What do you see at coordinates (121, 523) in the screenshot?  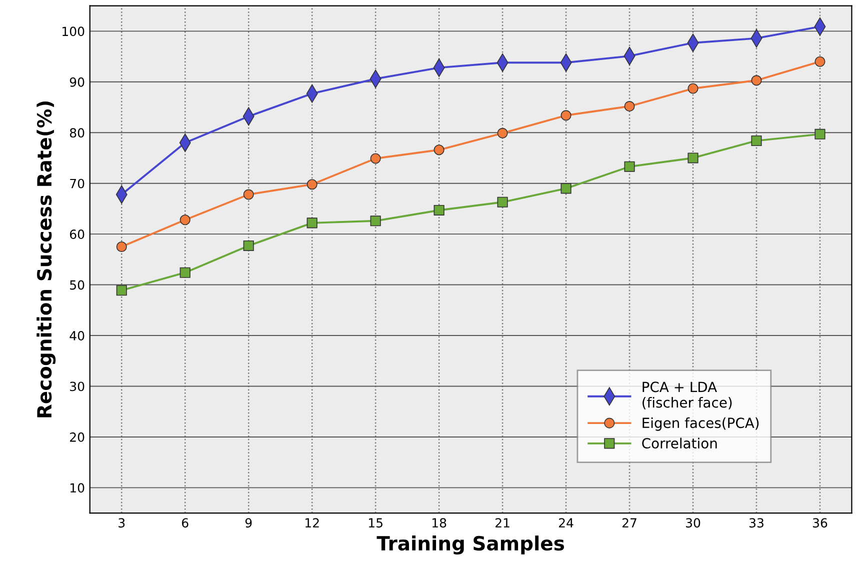 I see `x-tick-label: 3` at bounding box center [121, 523].